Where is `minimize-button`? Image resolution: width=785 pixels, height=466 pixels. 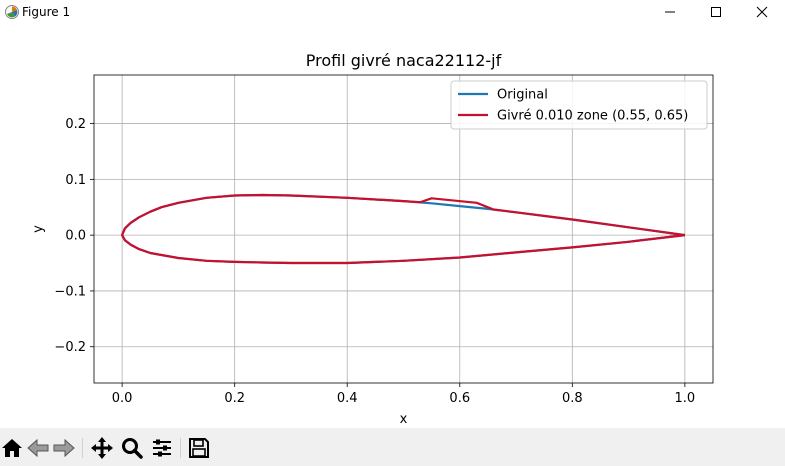 minimize-button is located at coordinates (670, 12).